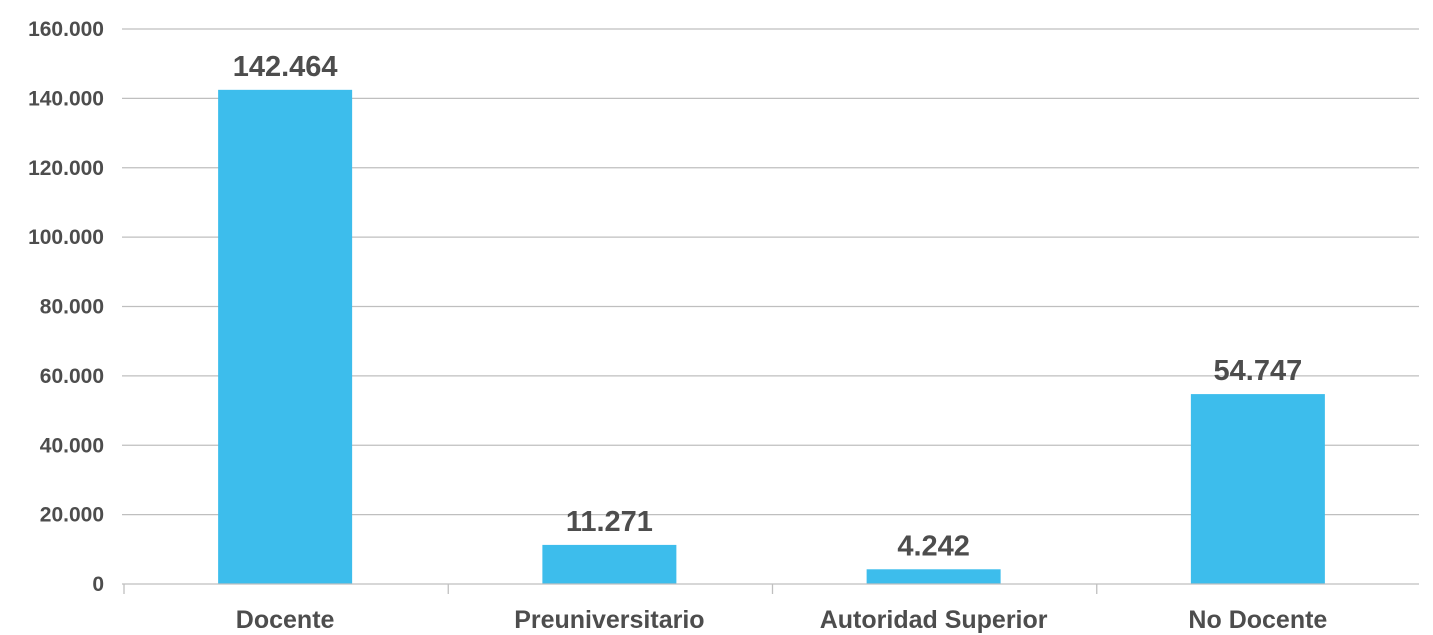 This screenshot has width=1433, height=635. What do you see at coordinates (285, 620) in the screenshot?
I see `x-tick-label: Docente` at bounding box center [285, 620].